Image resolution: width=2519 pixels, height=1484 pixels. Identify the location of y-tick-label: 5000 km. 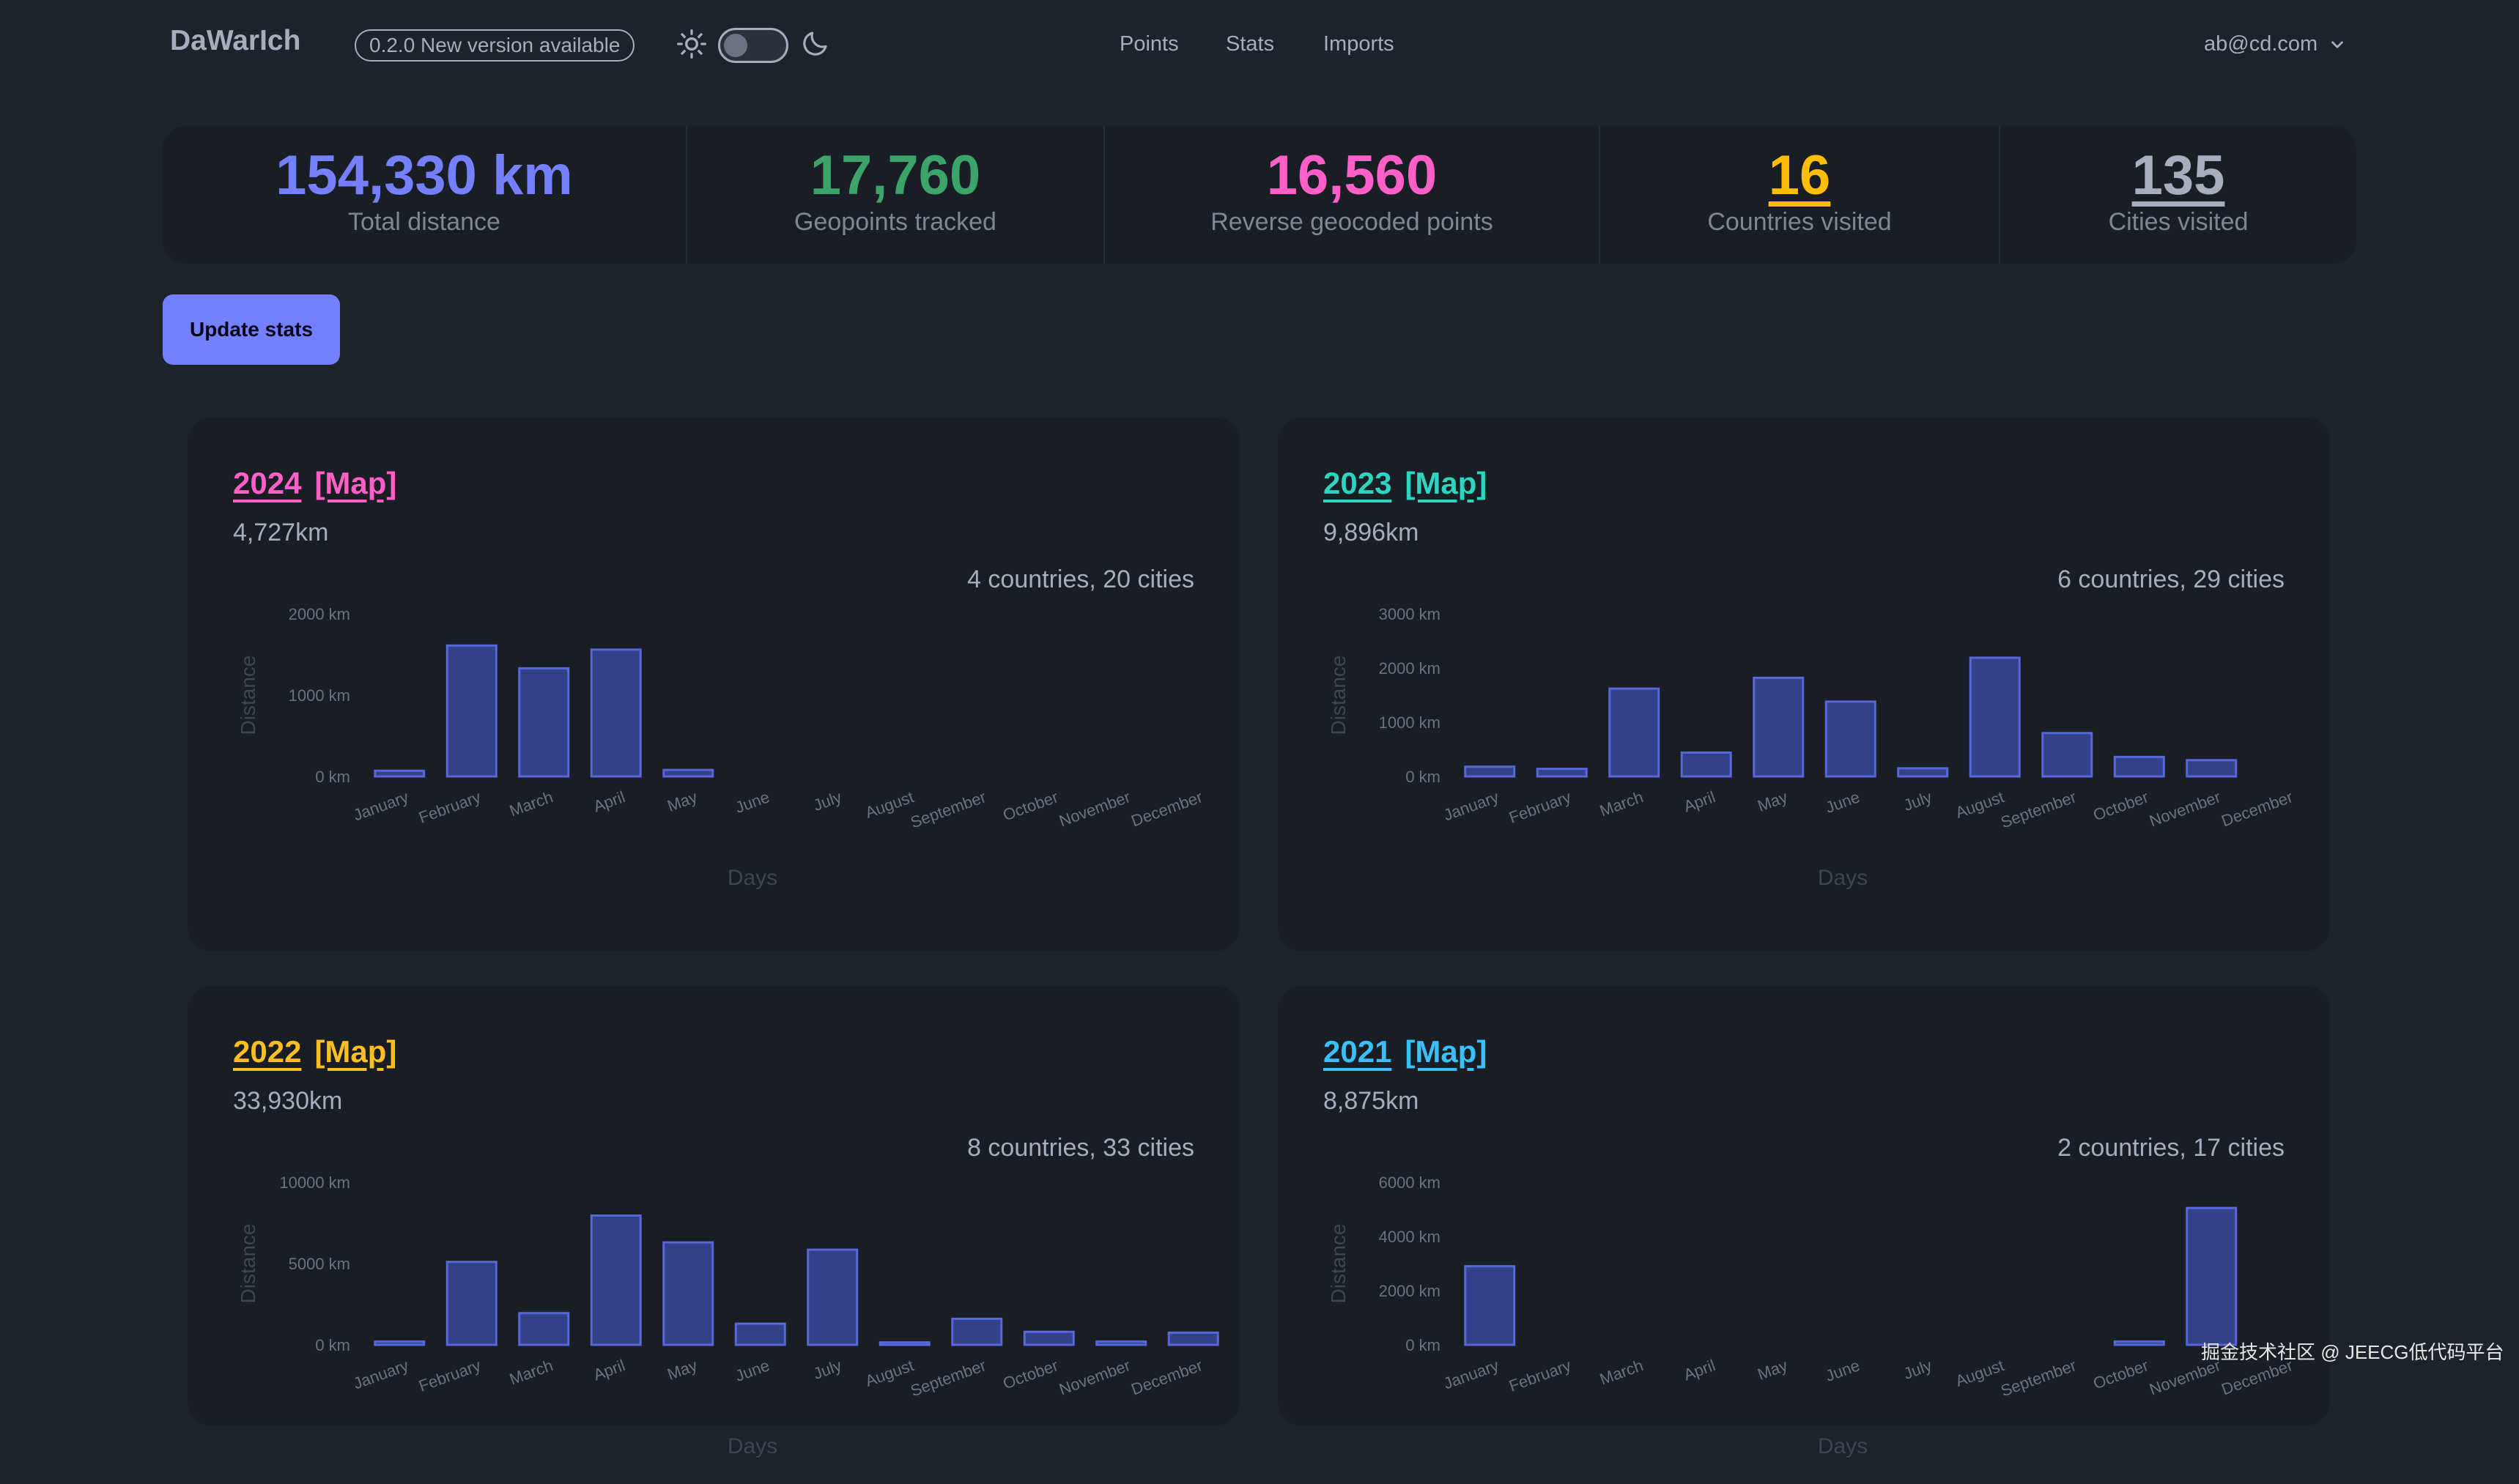
(319, 1264).